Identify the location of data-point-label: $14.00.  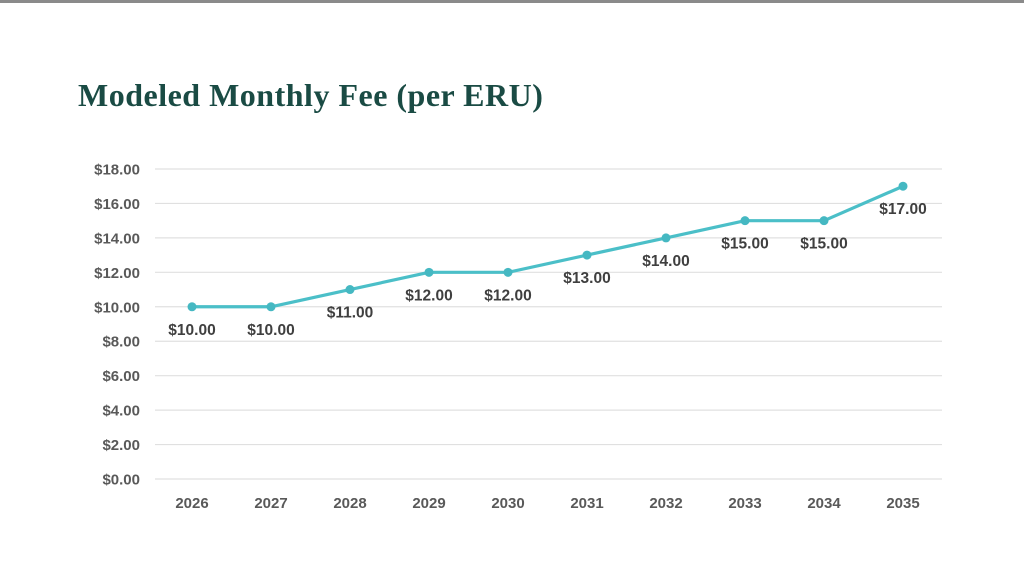
(665, 261).